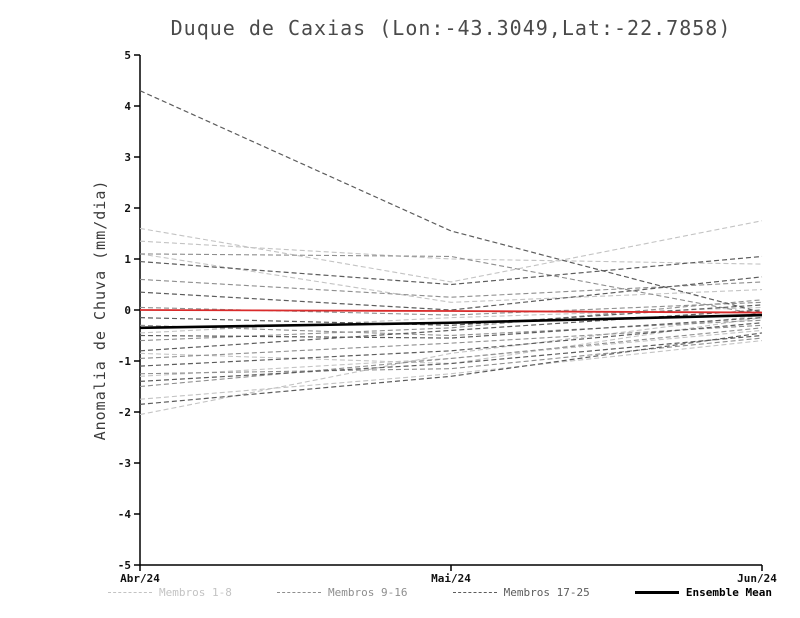 The height and width of the screenshot is (618, 800). Describe the element at coordinates (368, 592) in the screenshot. I see `legend-label: Membros 9-16` at that location.